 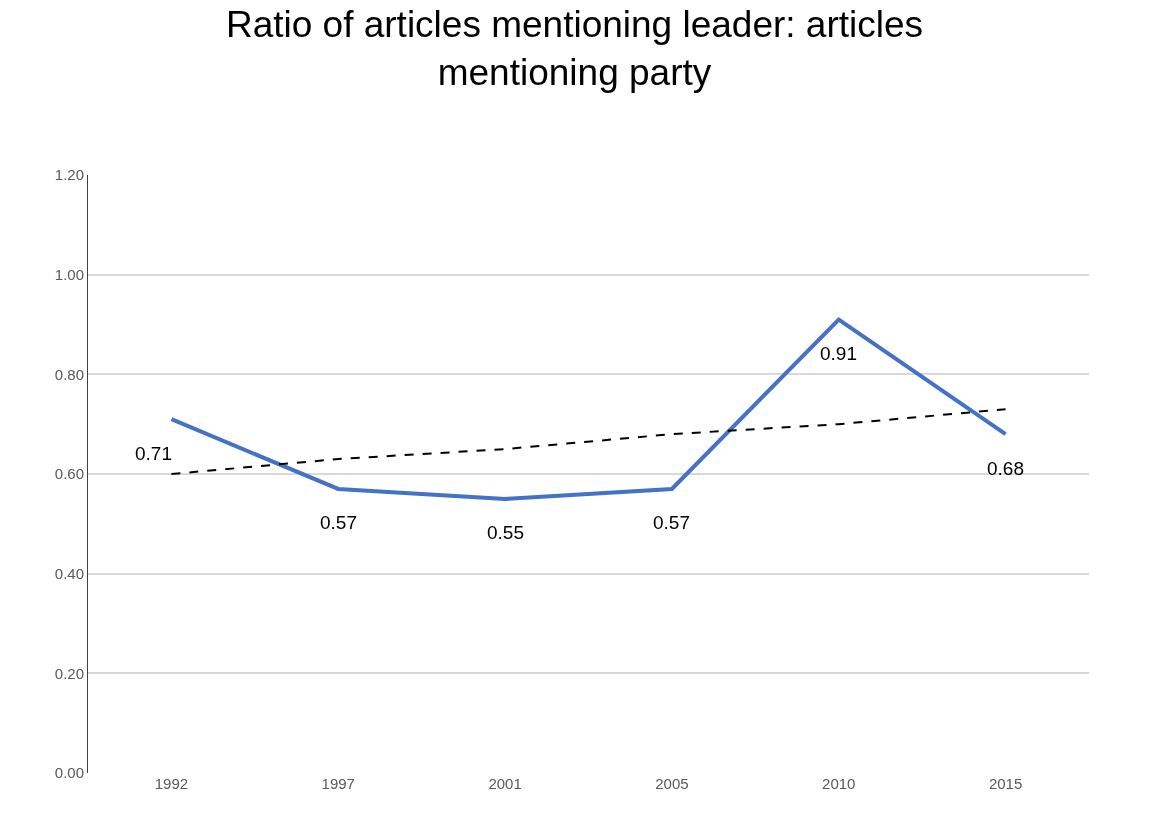 What do you see at coordinates (69, 573) in the screenshot?
I see `y-tick-label: 0.40` at bounding box center [69, 573].